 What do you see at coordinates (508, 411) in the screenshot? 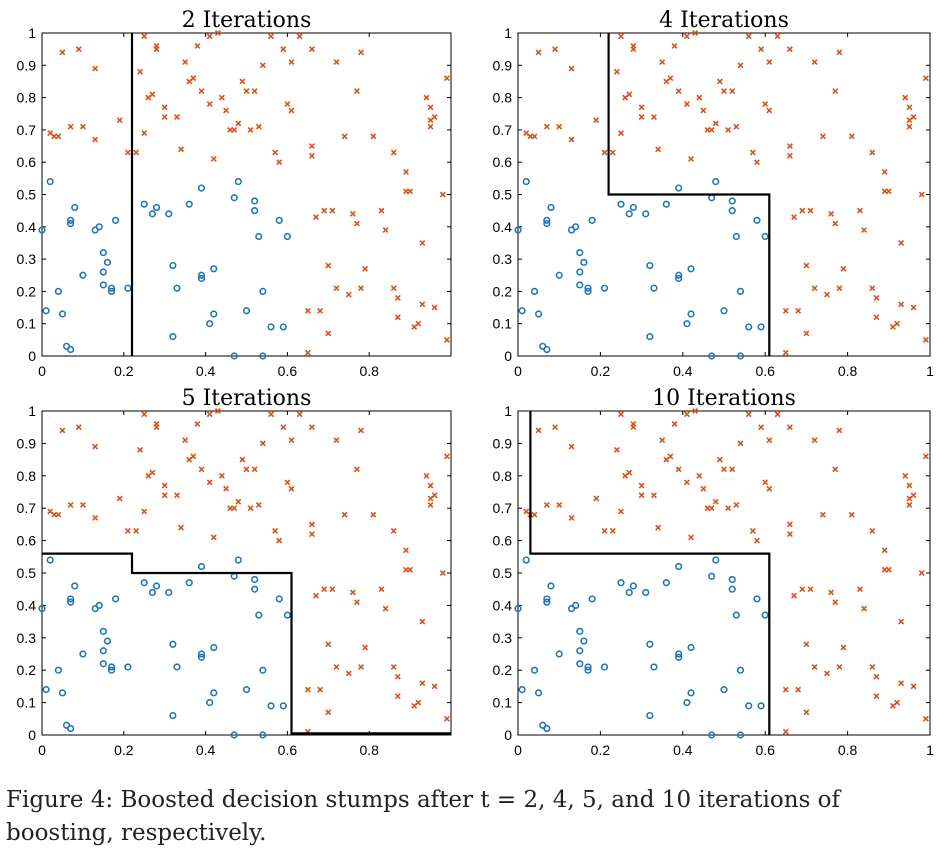
I see `y-tick-label: 1` at bounding box center [508, 411].